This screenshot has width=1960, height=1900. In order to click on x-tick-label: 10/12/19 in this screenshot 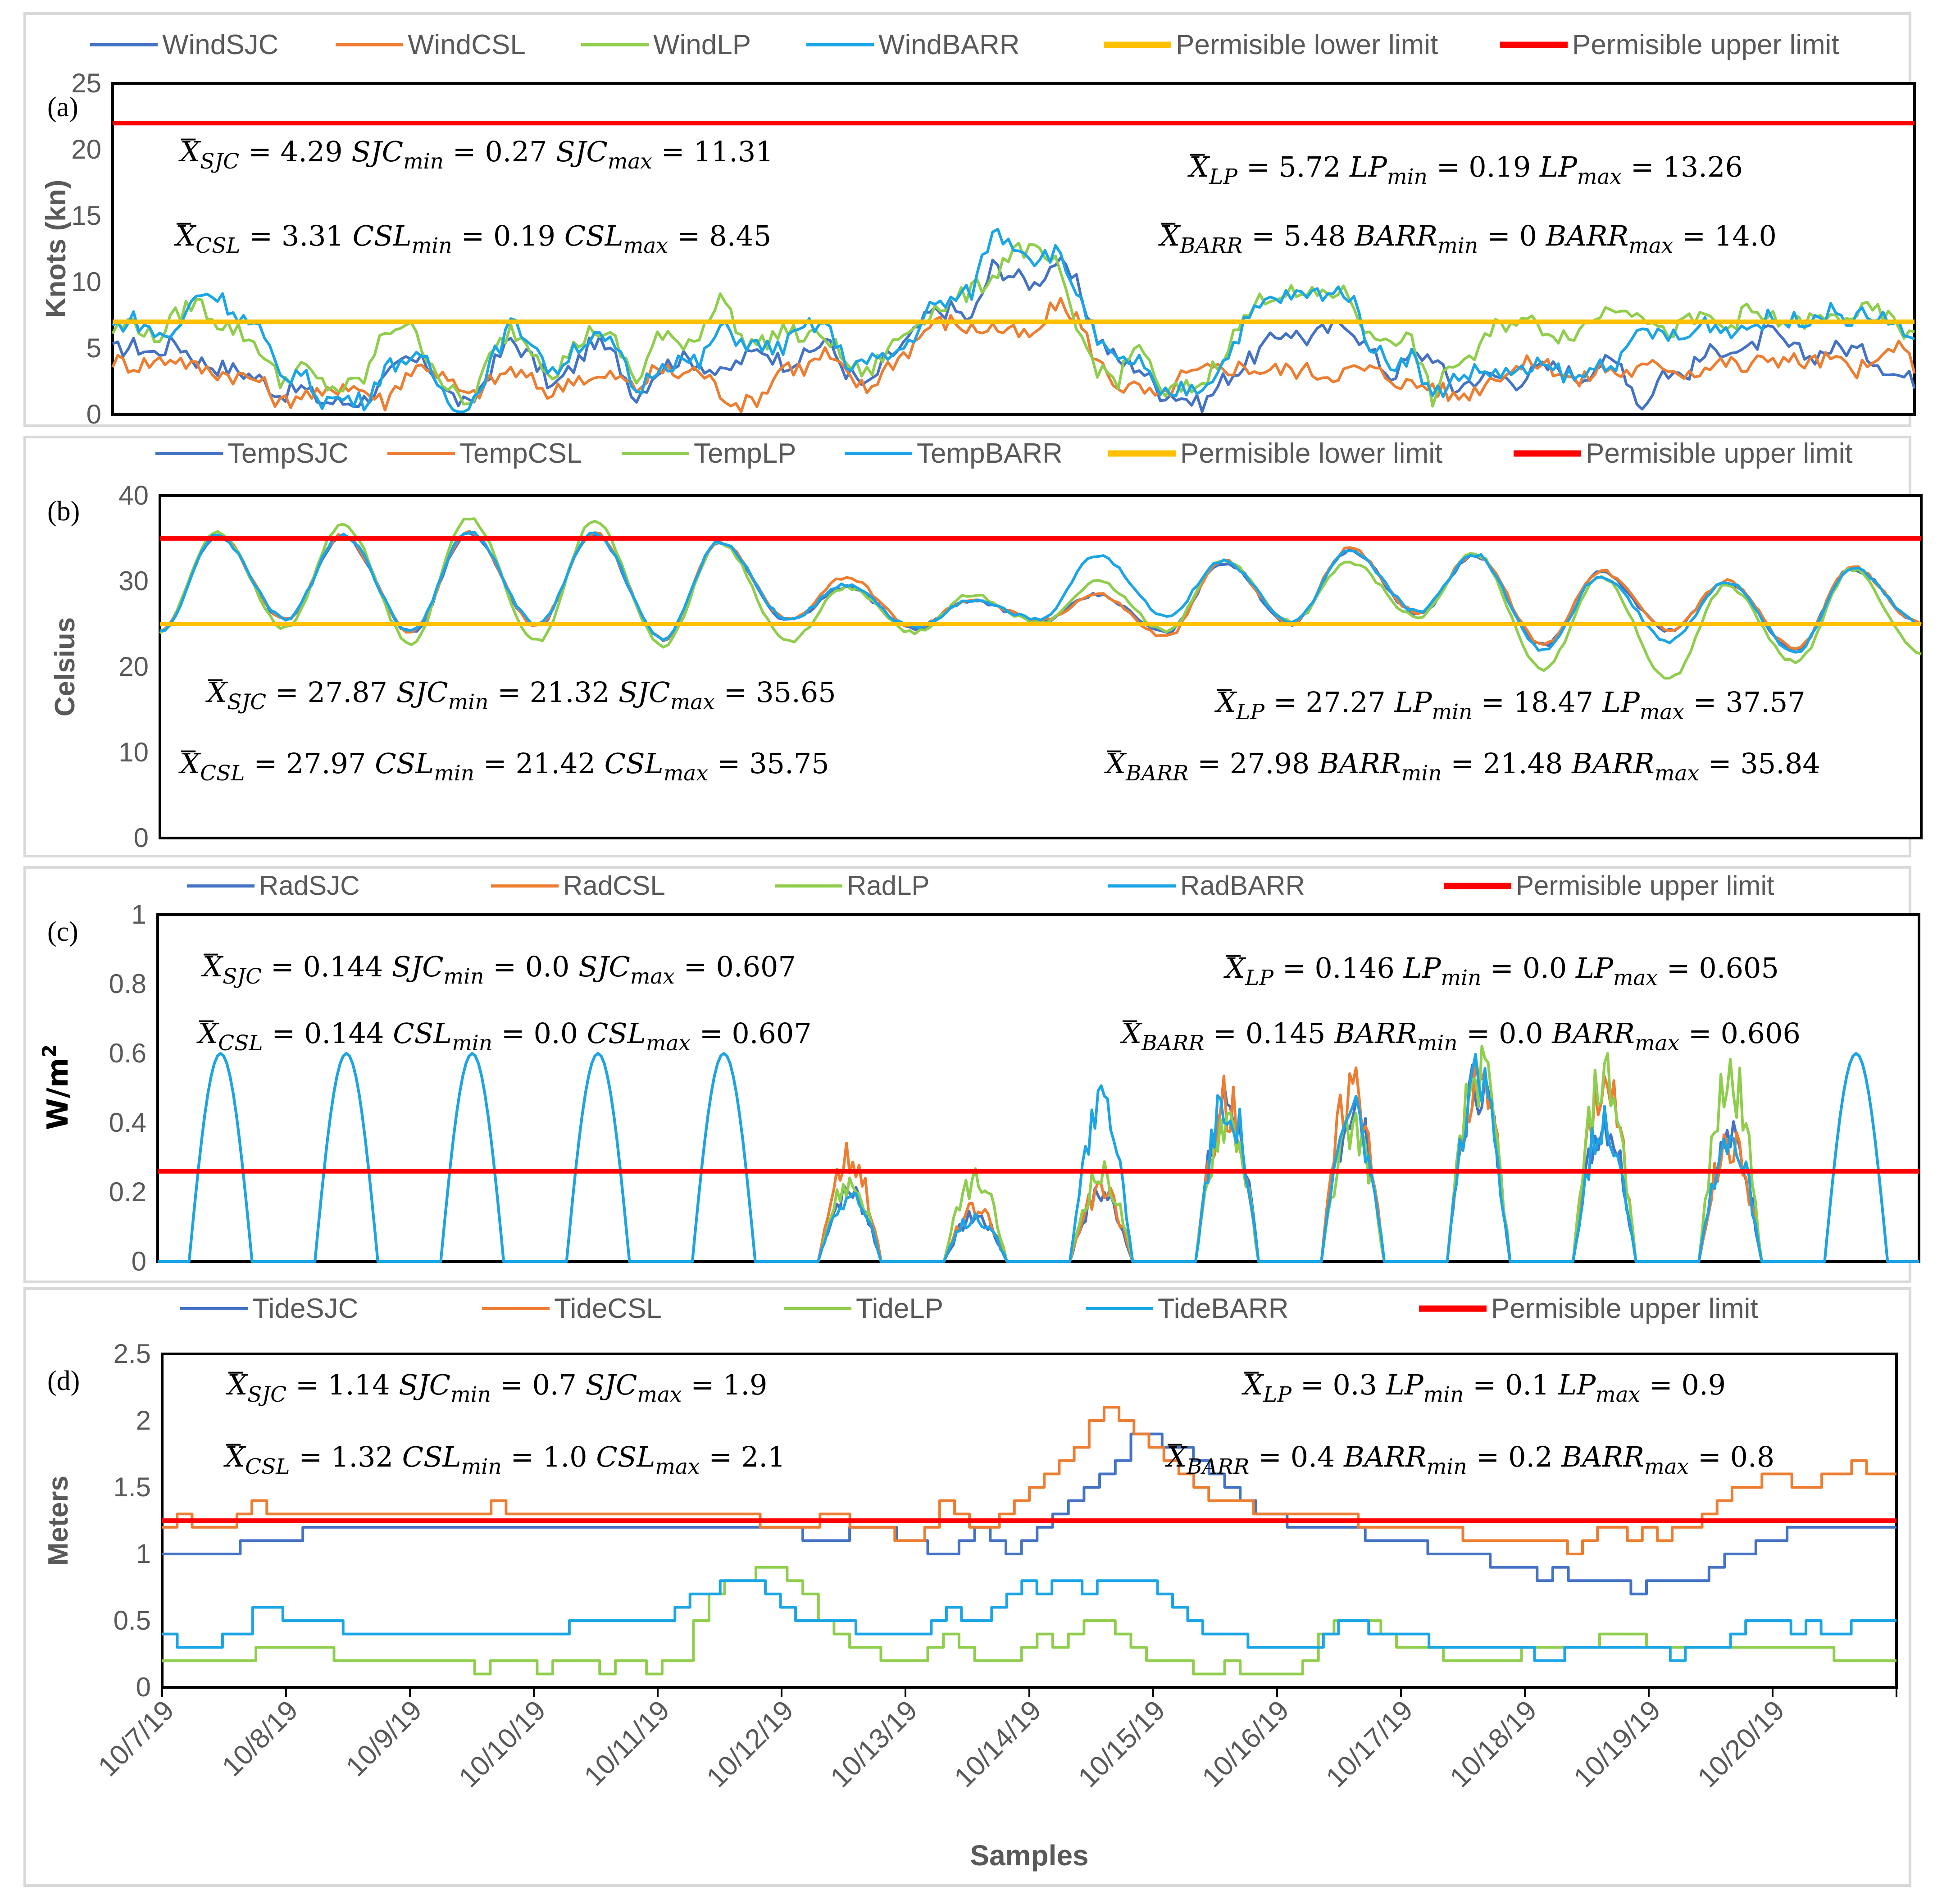, I will do `click(749, 1744)`.